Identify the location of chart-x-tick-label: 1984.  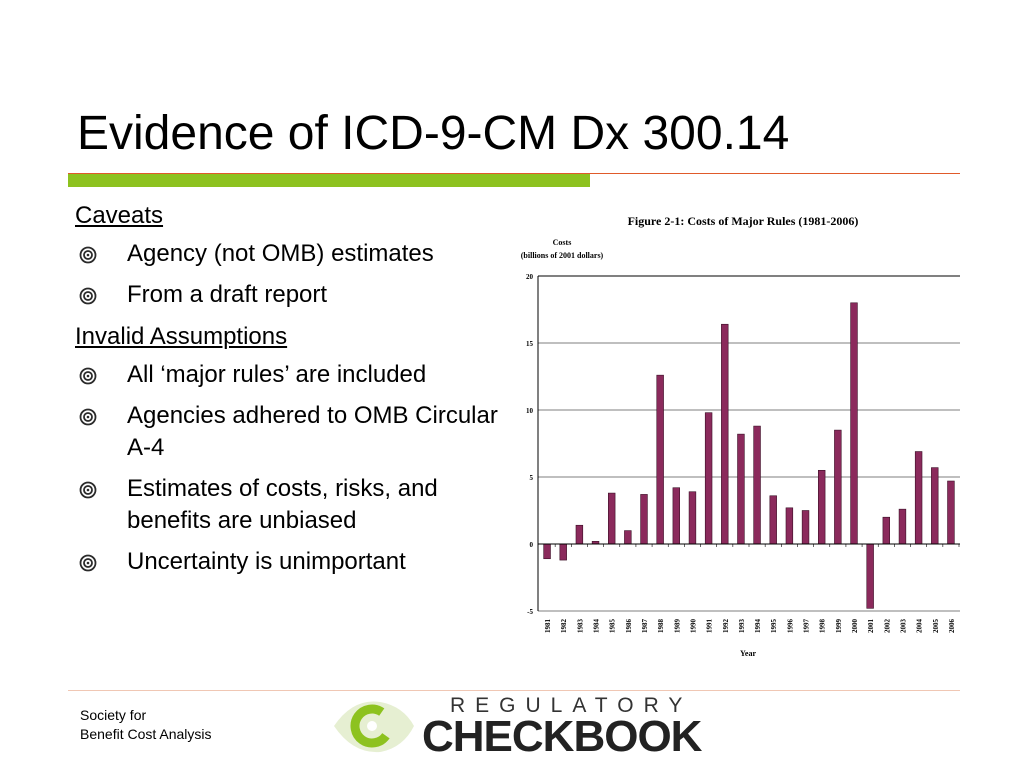
(597, 626).